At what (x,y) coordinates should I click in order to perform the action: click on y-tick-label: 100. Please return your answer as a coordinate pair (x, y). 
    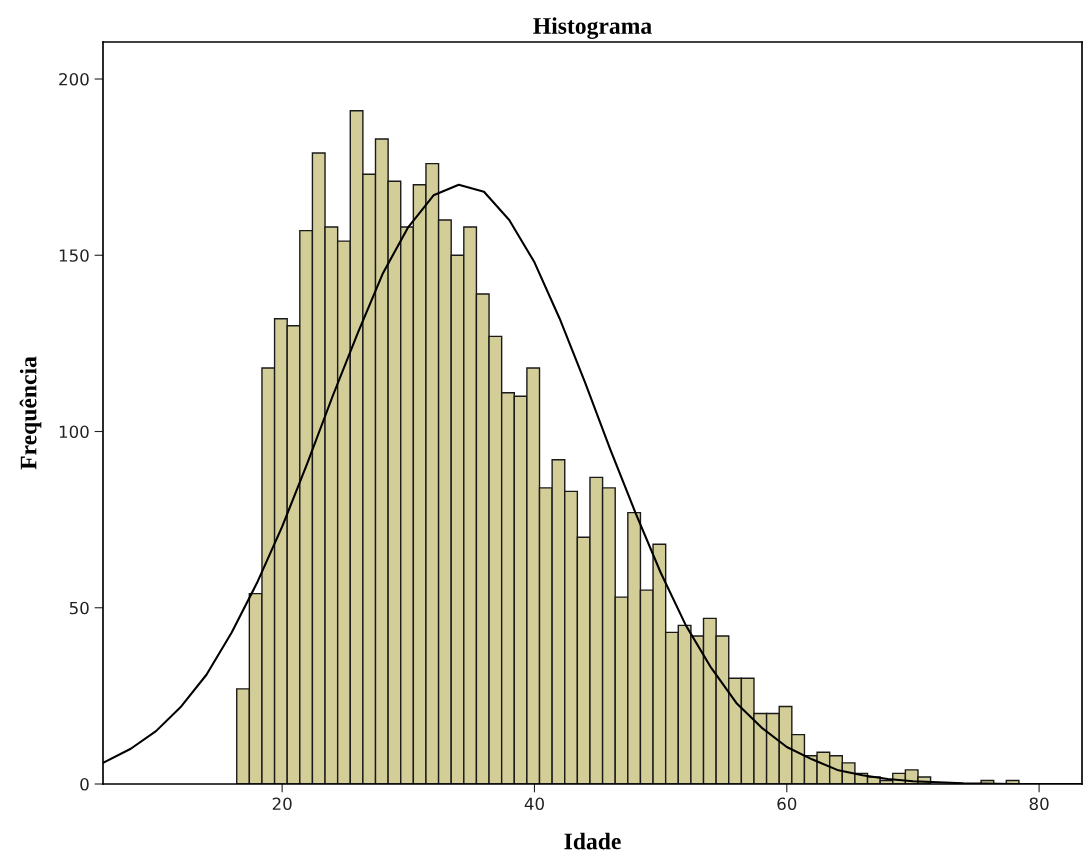
    Looking at the image, I should click on (74, 432).